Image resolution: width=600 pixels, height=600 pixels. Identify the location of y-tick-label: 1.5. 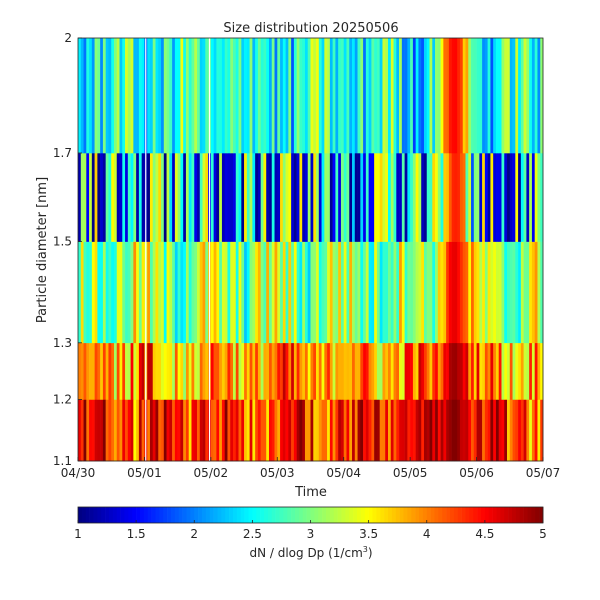
(62, 242).